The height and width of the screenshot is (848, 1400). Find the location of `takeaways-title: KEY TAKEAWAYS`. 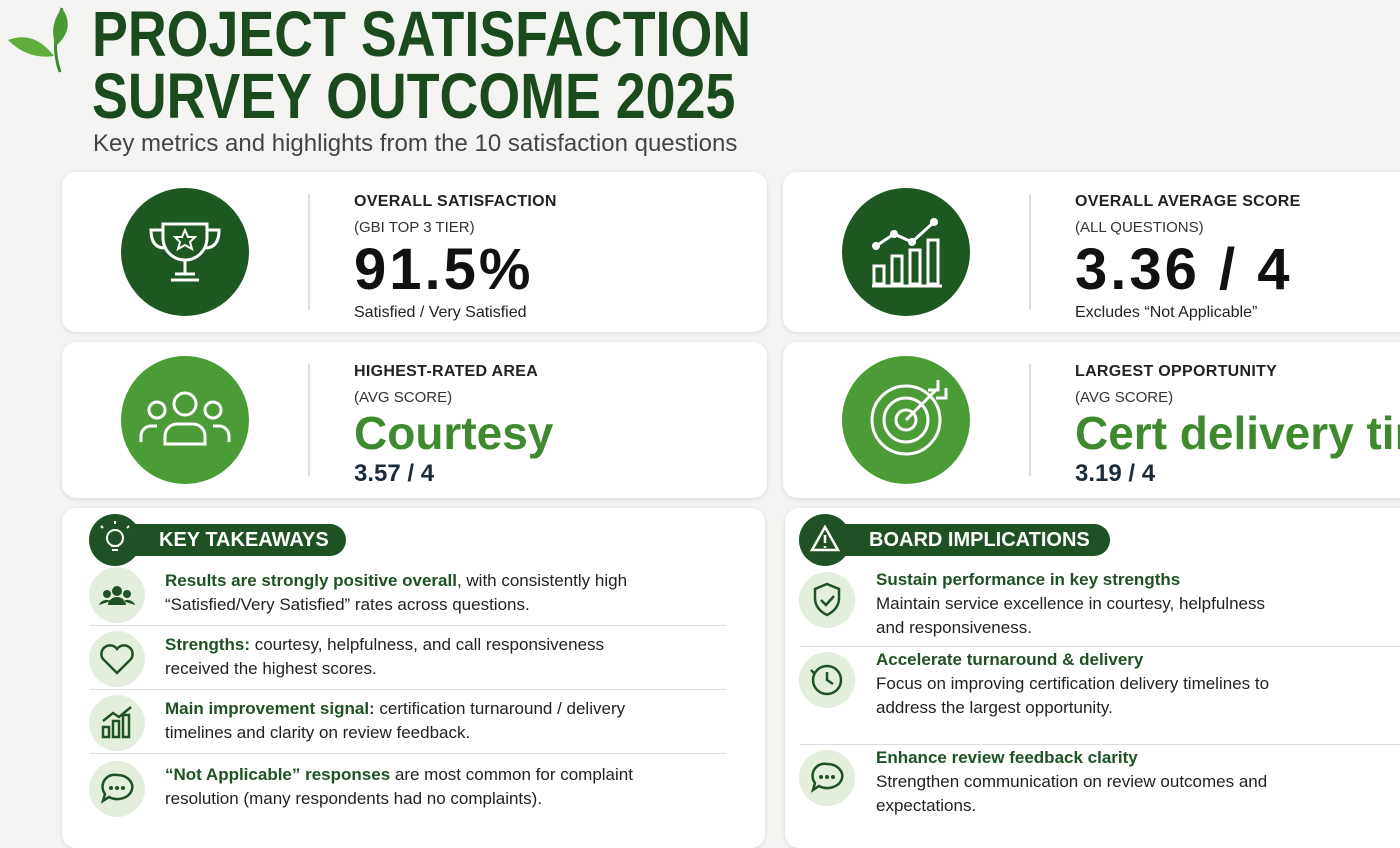

takeaways-title: KEY TAKEAWAYS is located at coordinates (230, 540).